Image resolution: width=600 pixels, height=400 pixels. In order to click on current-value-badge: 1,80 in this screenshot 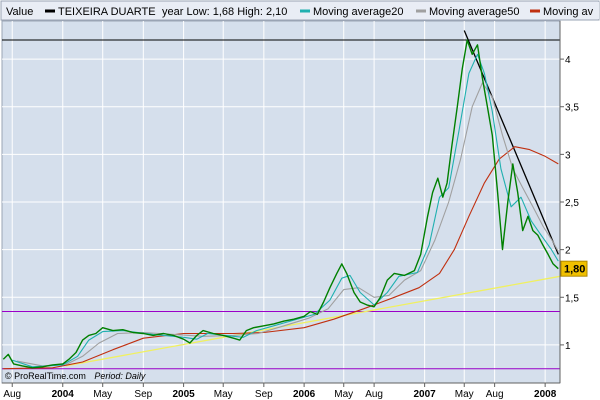, I will do `click(574, 268)`.